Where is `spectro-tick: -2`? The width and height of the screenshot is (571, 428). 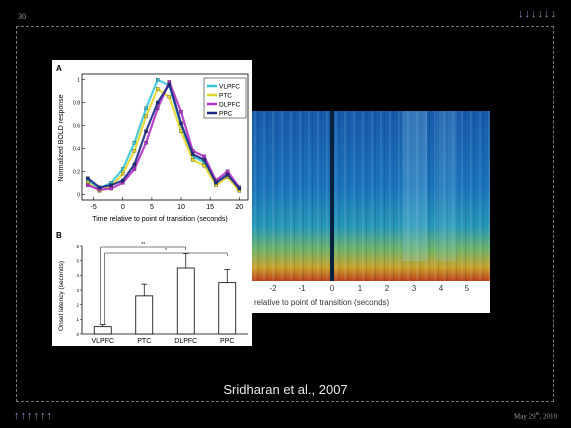 spectro-tick: -2 is located at coordinates (273, 288).